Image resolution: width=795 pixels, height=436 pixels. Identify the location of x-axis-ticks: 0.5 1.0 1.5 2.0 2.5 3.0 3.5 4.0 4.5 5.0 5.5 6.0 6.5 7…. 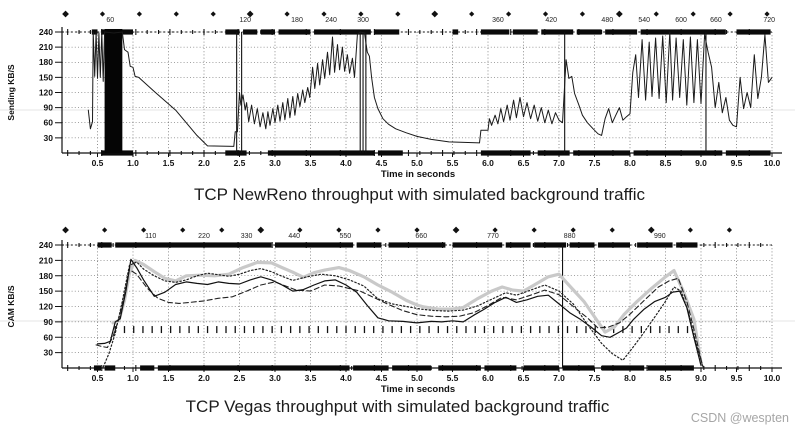
(436, 160).